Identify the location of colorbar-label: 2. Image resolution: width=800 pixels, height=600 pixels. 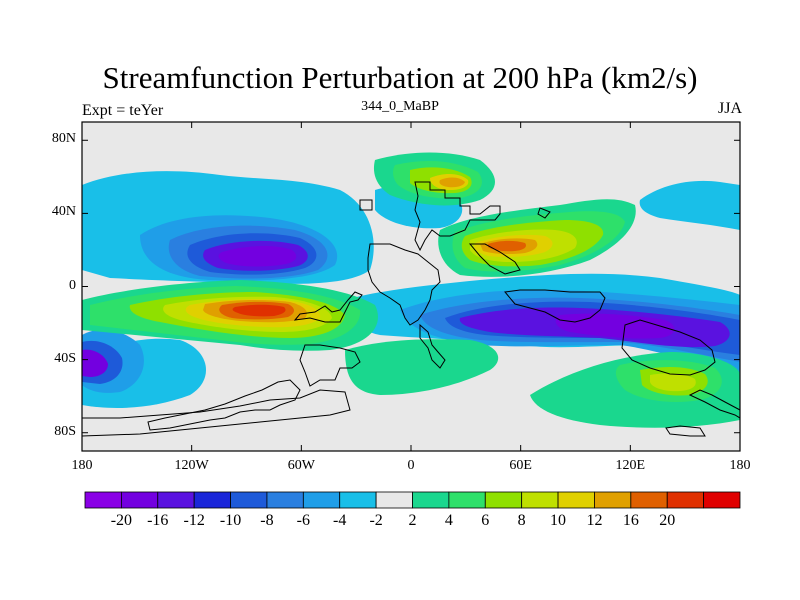
(412, 520).